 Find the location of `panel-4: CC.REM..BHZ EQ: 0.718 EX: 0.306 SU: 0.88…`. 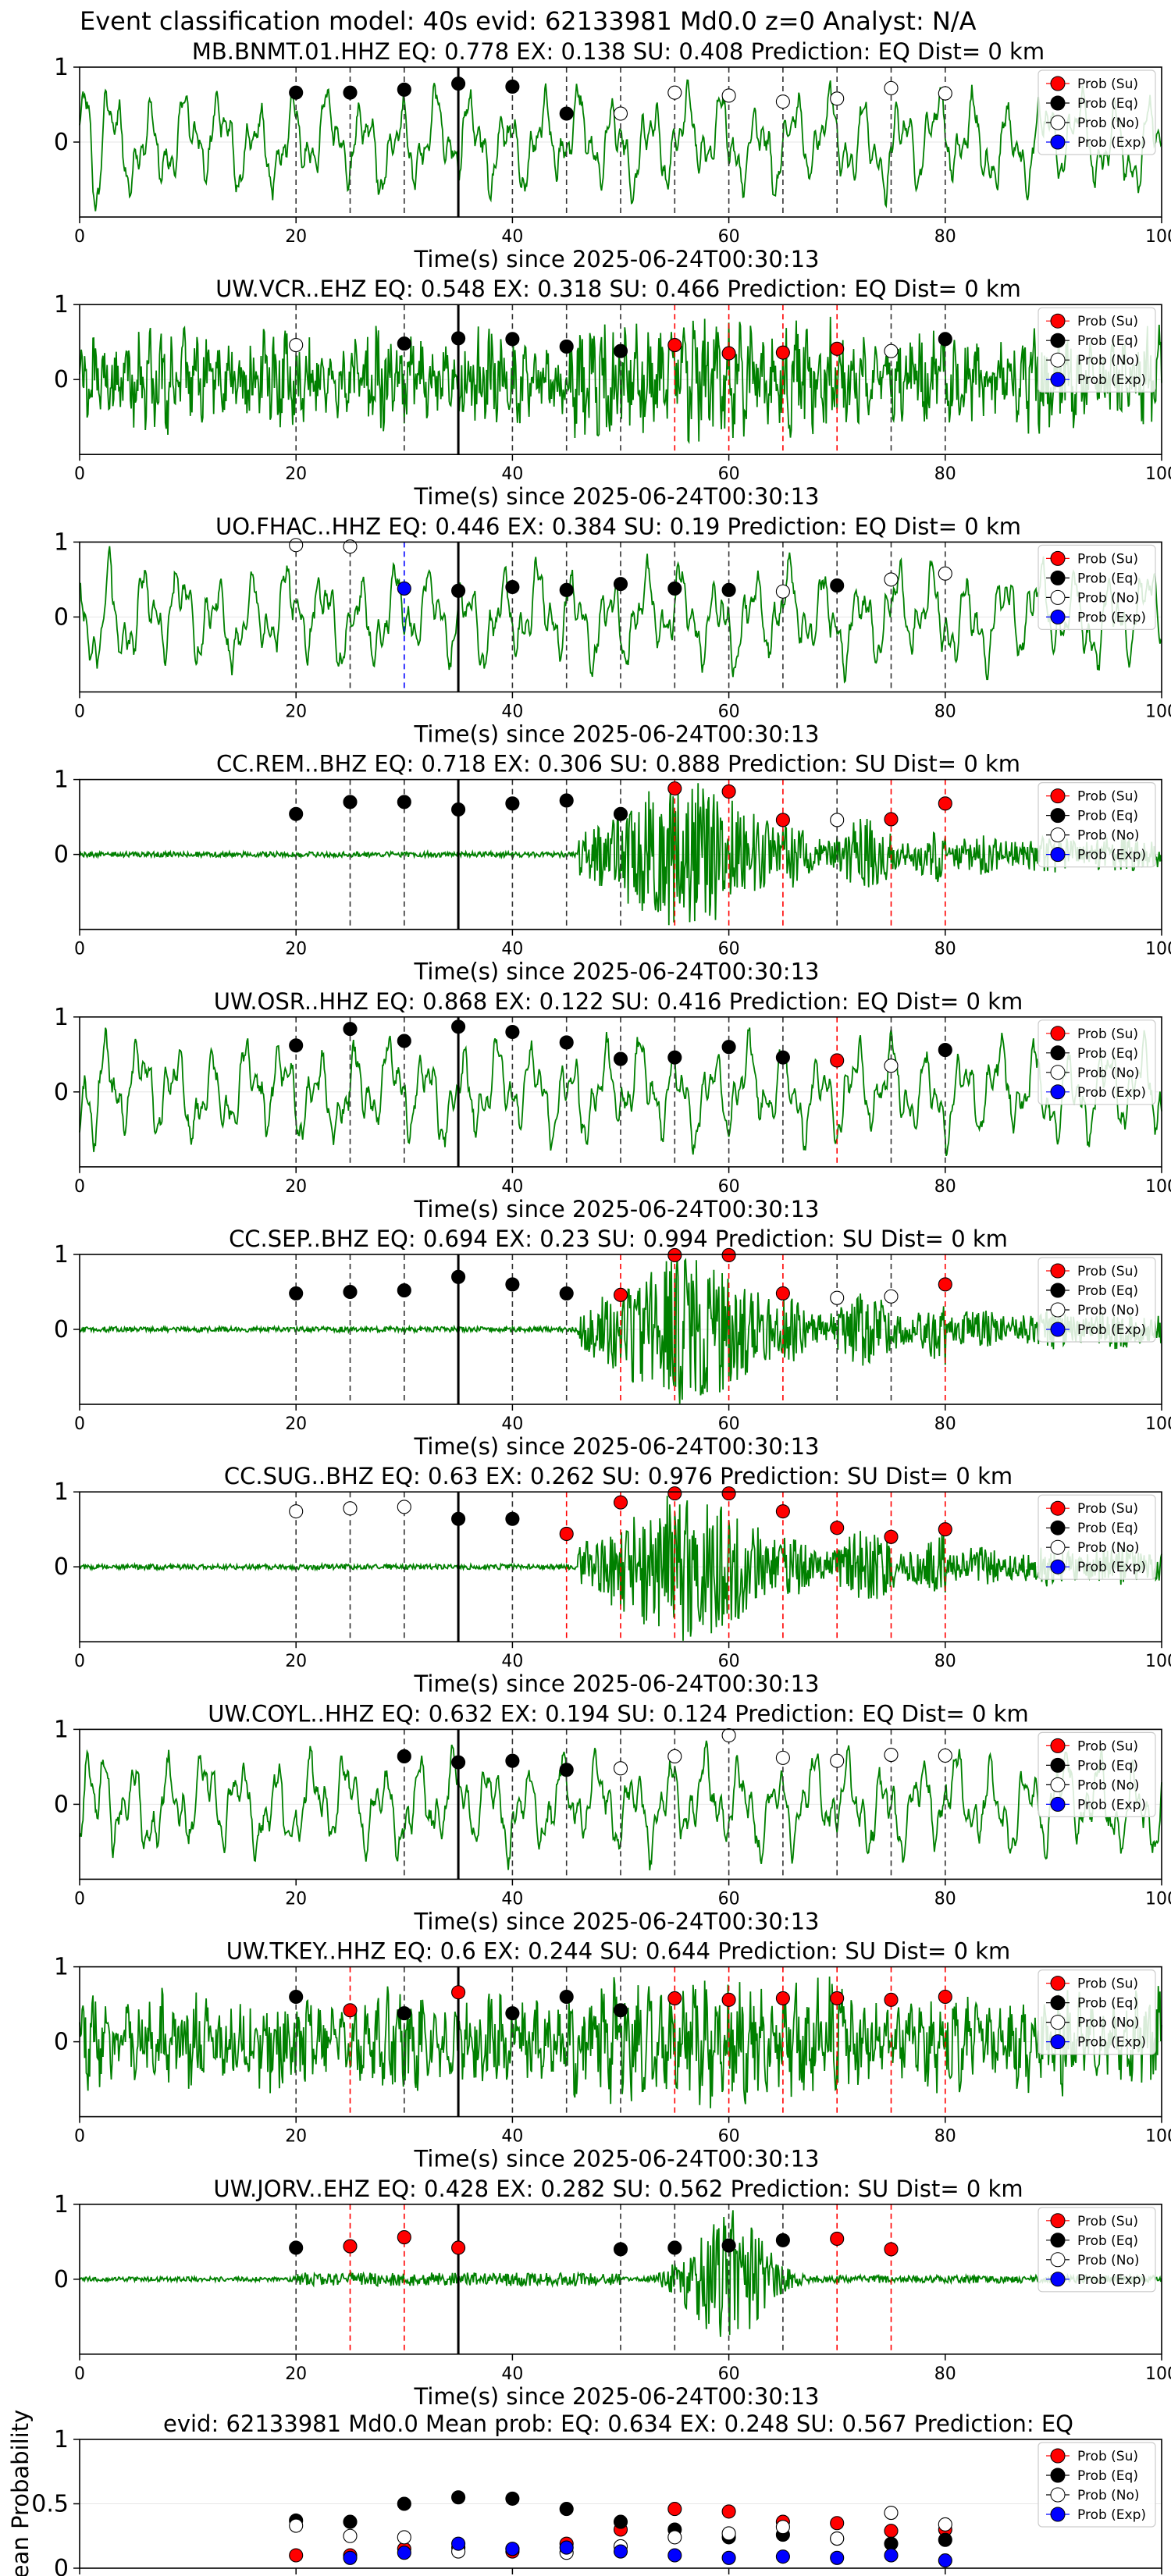

panel-4: CC.REM..BHZ EQ: 0.718 EX: 0.306 SU: 0.88… is located at coordinates (612, 868).